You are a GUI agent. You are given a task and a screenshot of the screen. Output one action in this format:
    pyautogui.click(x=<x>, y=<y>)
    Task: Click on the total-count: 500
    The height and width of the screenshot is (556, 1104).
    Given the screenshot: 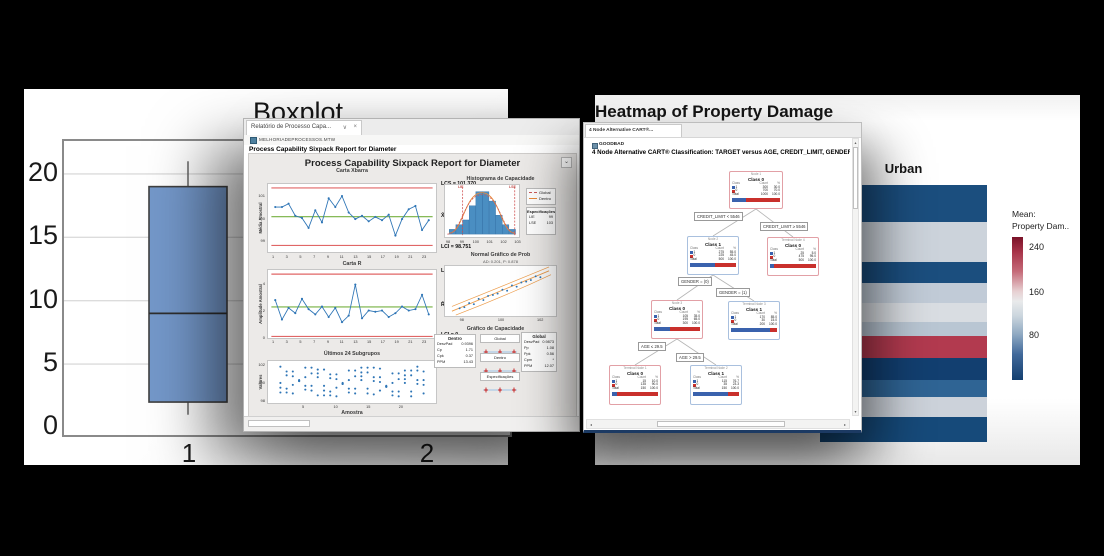 What is the action you would take?
    pyautogui.click(x=721, y=259)
    